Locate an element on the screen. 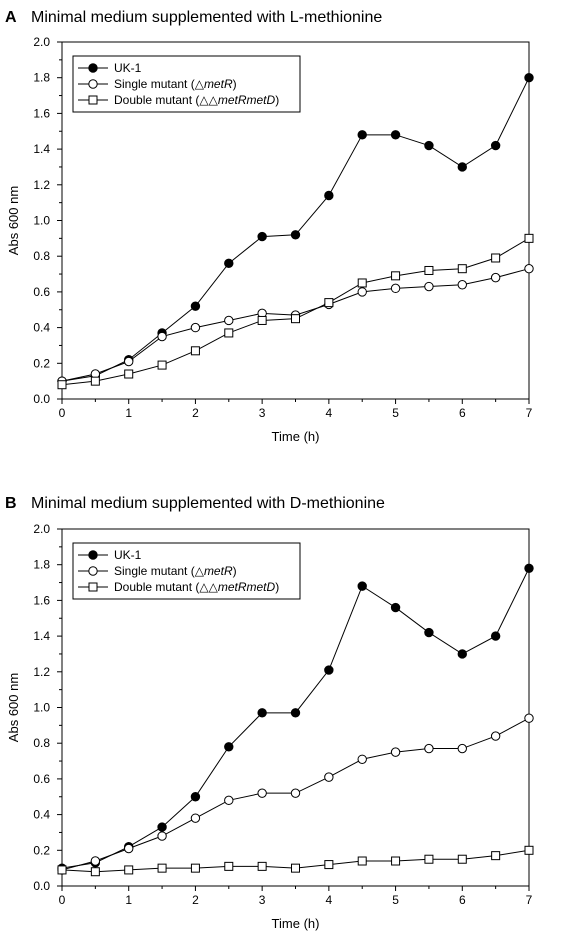 This screenshot has width=561, height=946. y-tick-label: 1.2 is located at coordinates (41, 185).